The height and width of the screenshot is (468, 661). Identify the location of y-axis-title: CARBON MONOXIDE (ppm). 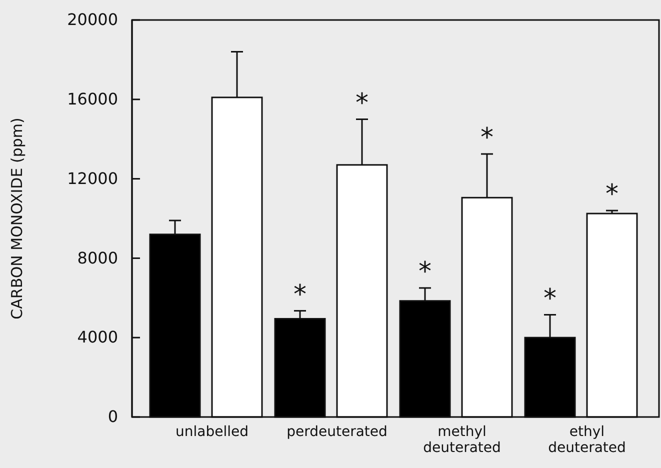
(17, 219).